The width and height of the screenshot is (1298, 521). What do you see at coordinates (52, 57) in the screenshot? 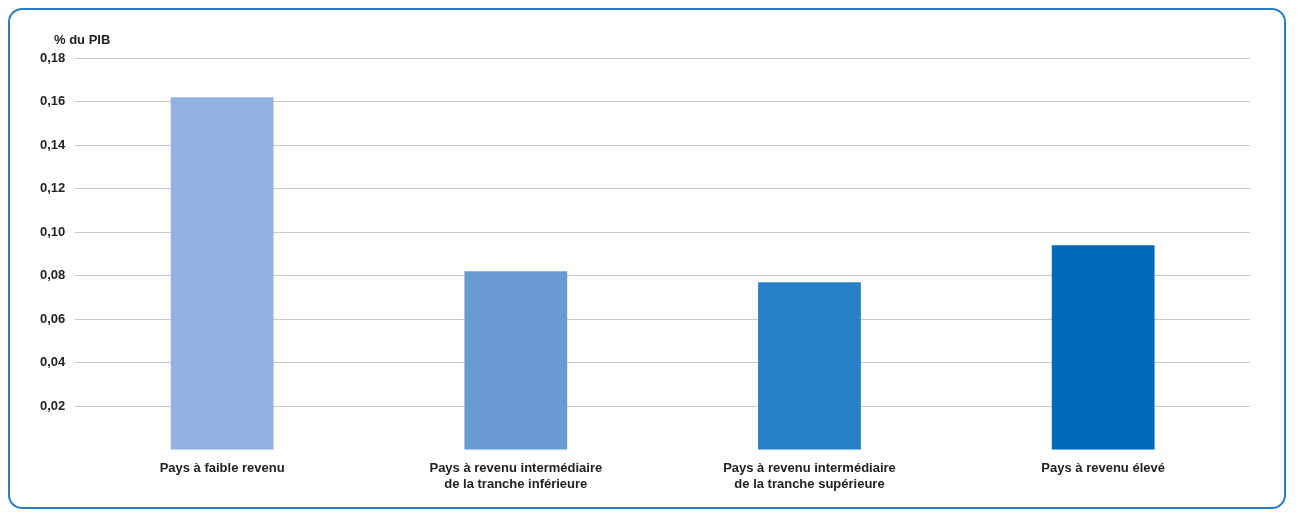
I see `y-tick-label: 0,18` at bounding box center [52, 57].